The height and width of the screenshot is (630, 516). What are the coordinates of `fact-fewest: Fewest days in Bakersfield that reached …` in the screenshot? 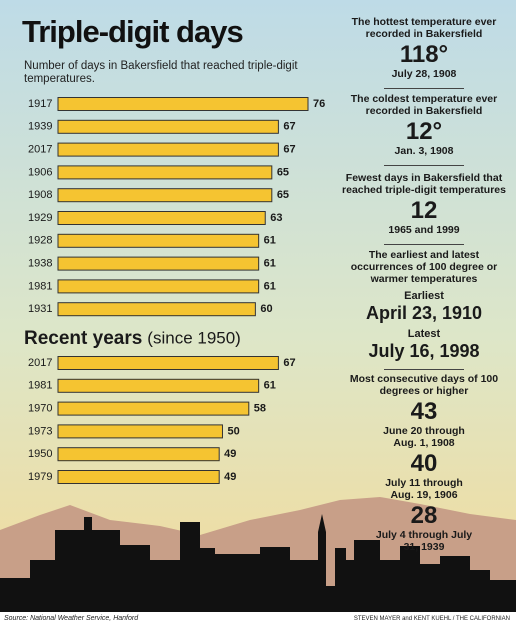 It's located at (424, 208).